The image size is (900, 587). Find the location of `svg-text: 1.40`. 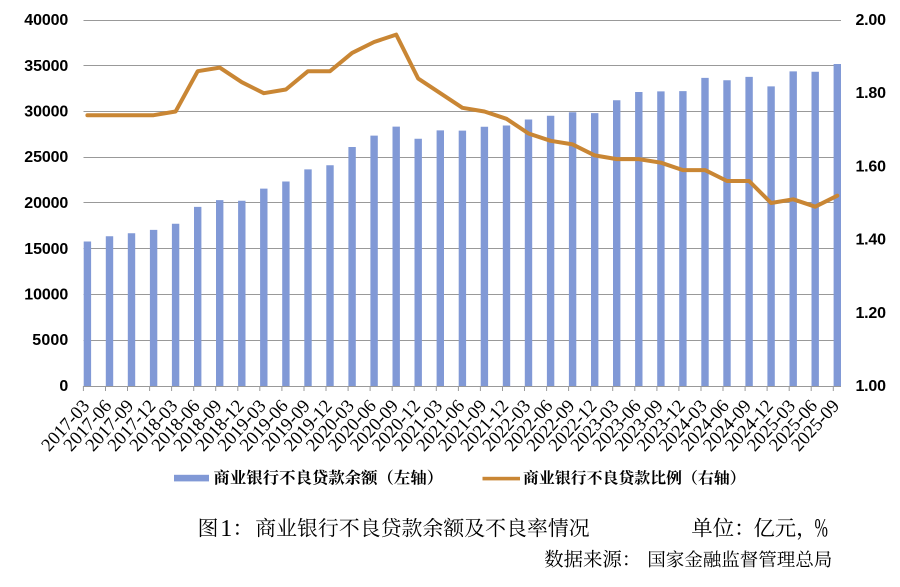

svg-text: 1.40 is located at coordinates (871, 240).